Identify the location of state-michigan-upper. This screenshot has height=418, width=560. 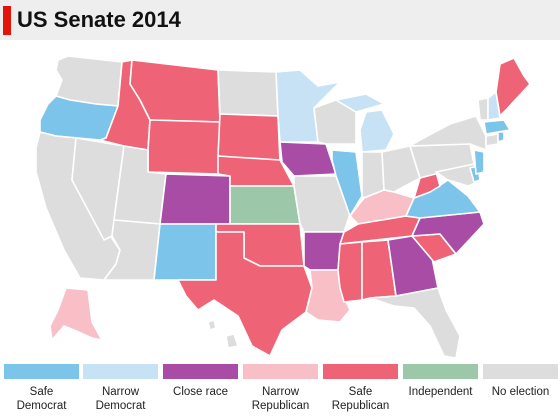
(360, 103).